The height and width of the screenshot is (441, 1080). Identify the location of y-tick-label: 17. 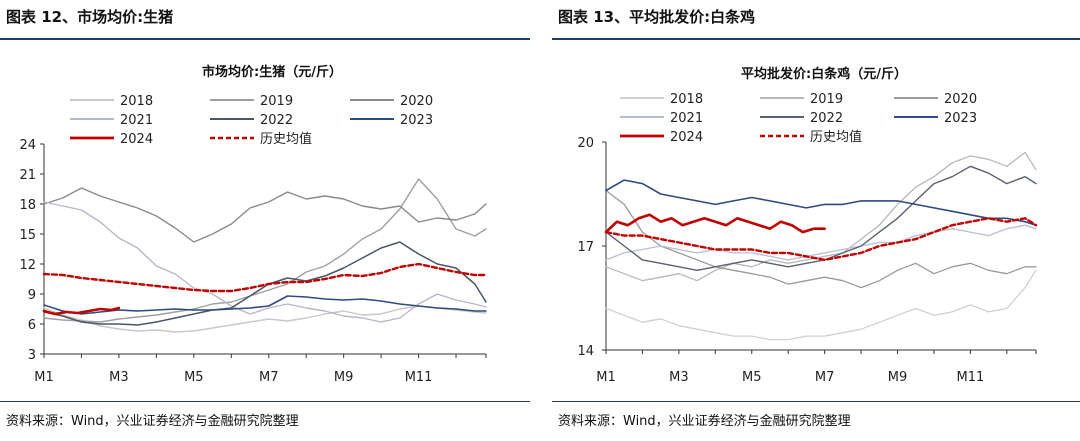
(585, 247).